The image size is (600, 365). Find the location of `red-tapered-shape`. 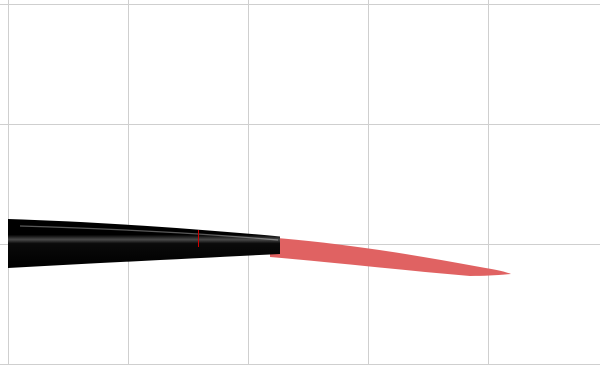

red-tapered-shape is located at coordinates (390, 257).